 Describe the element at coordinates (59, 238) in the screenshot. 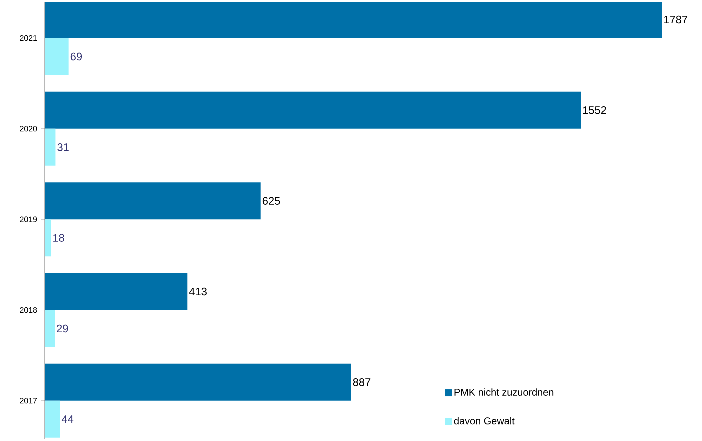

I see `data-label: 18` at that location.